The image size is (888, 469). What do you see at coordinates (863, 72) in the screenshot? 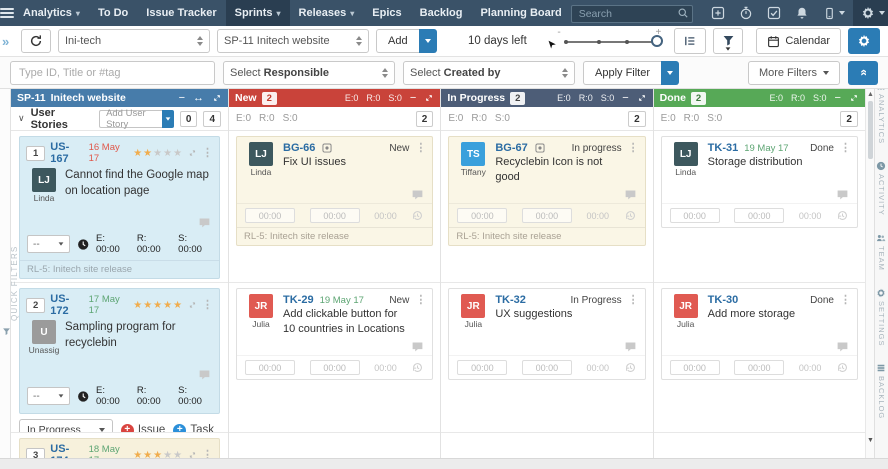
I see `collapse-filters-button: »` at bounding box center [863, 72].